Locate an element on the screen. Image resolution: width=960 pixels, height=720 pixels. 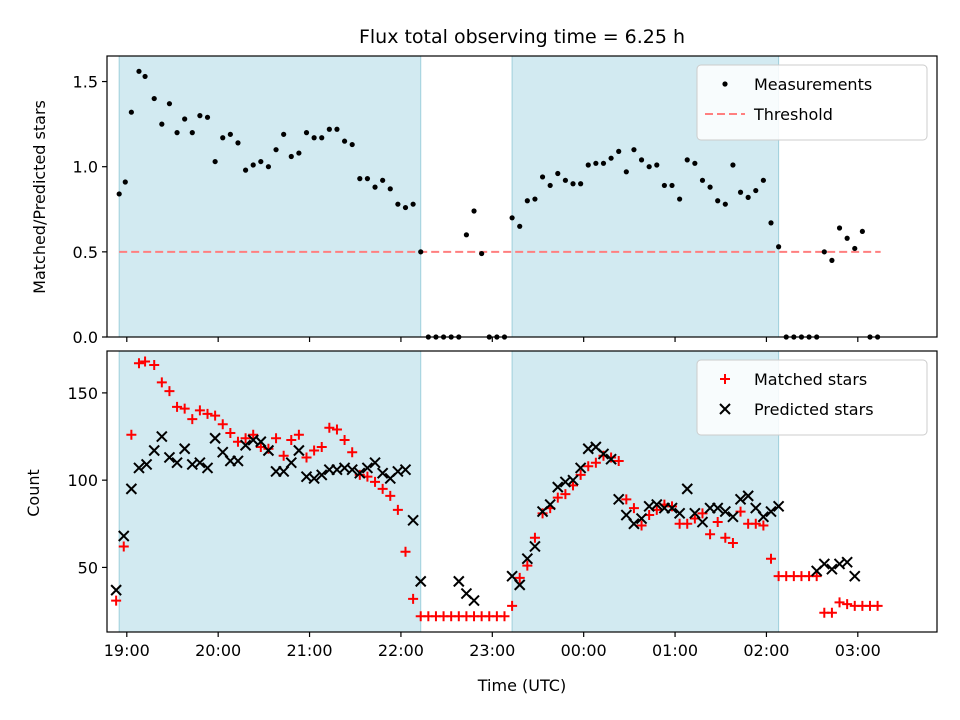
top-y-tick-label-0: 0.0 is located at coordinates (85, 337).